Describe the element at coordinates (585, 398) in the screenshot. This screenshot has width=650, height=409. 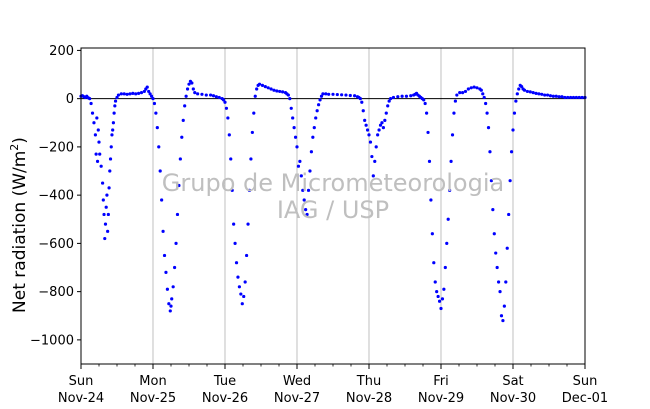
I see `x-tick-date: Dec-01` at that location.